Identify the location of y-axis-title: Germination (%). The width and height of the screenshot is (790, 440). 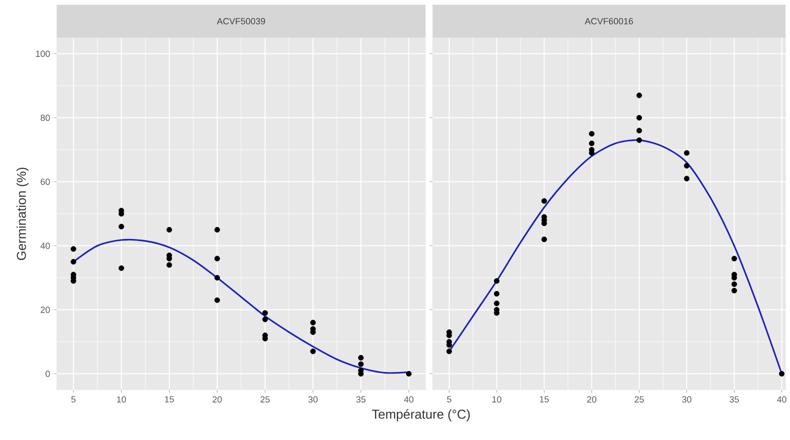
(22, 213).